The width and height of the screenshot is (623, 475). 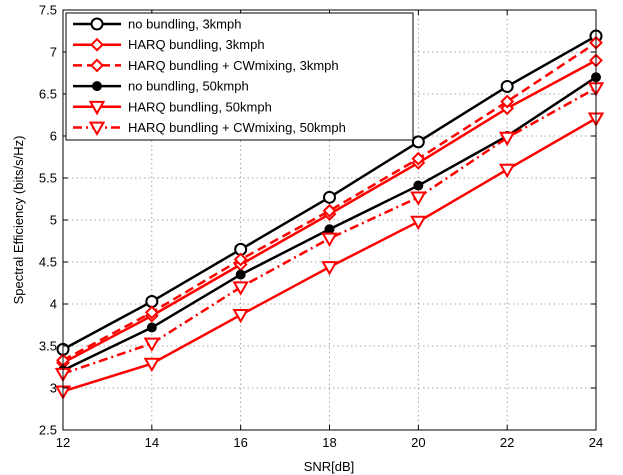 I want to click on y-tick-label: 3, so click(x=53, y=388).